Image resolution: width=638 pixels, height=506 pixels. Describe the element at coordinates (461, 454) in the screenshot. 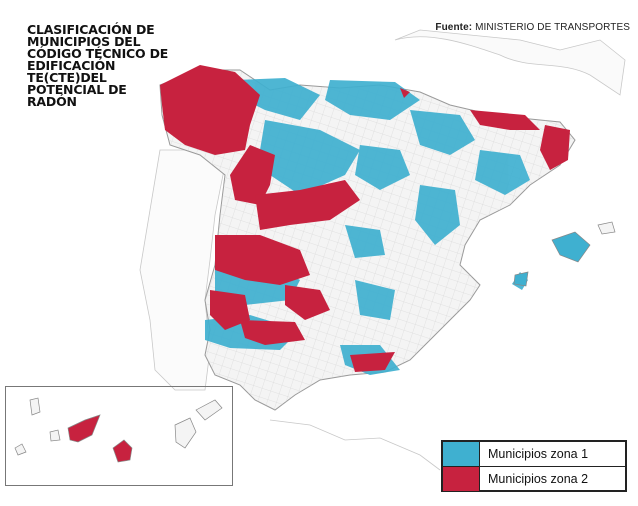

I see `legend-swatch-zone1` at that location.